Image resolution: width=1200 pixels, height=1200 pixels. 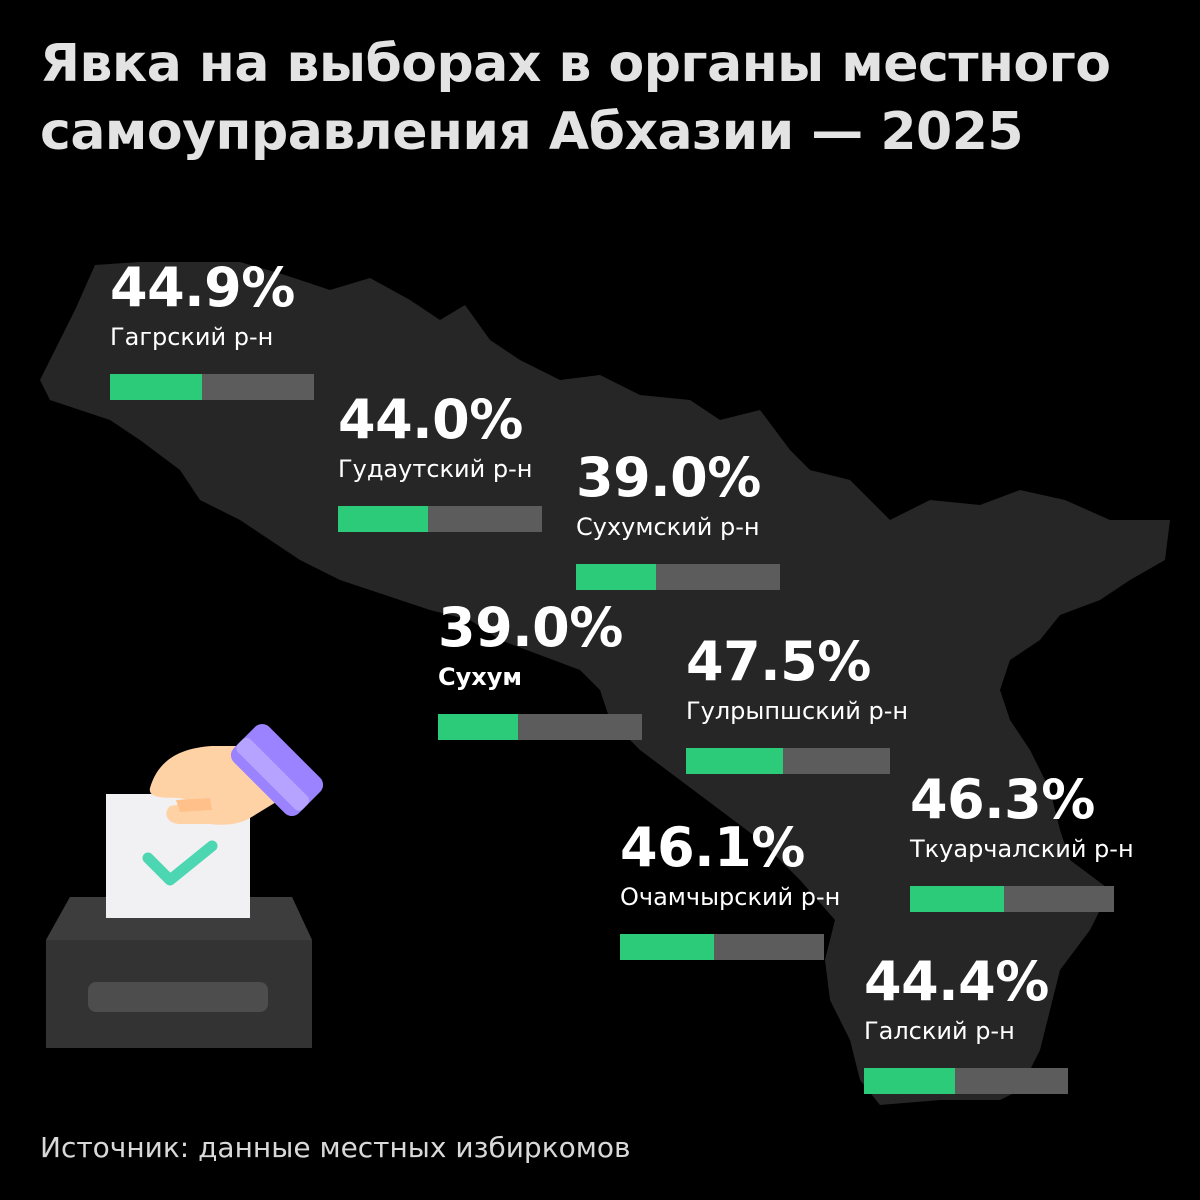 I want to click on category-label: Сухумский р-н, so click(x=668, y=527).